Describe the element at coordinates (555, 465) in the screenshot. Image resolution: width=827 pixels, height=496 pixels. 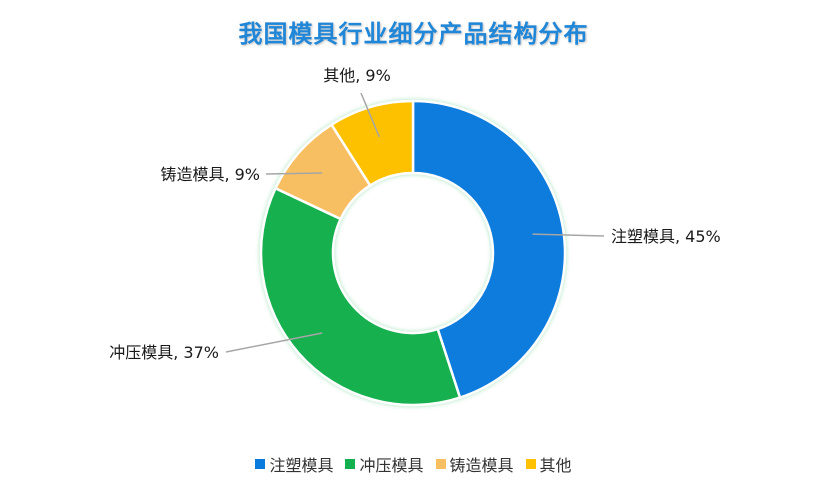
I see `legend-label-3: 其他` at that location.